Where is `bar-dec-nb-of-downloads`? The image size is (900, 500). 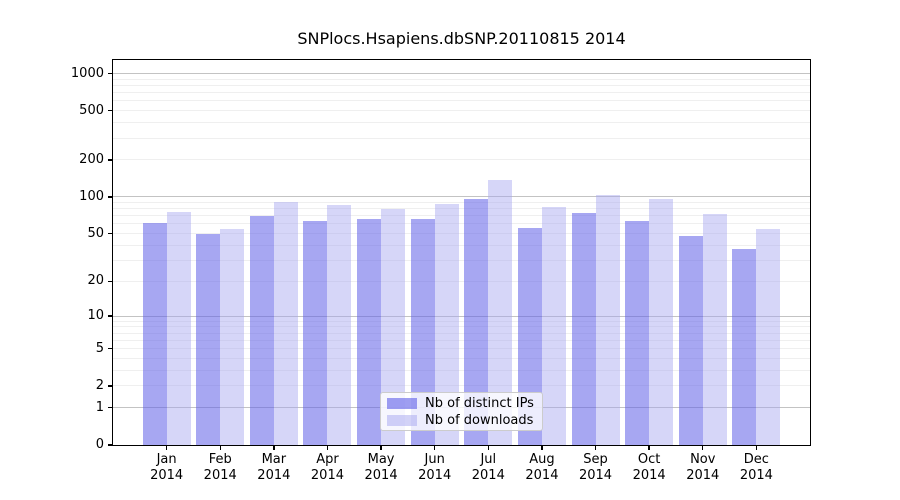 bar-dec-nb-of-downloads is located at coordinates (768, 336).